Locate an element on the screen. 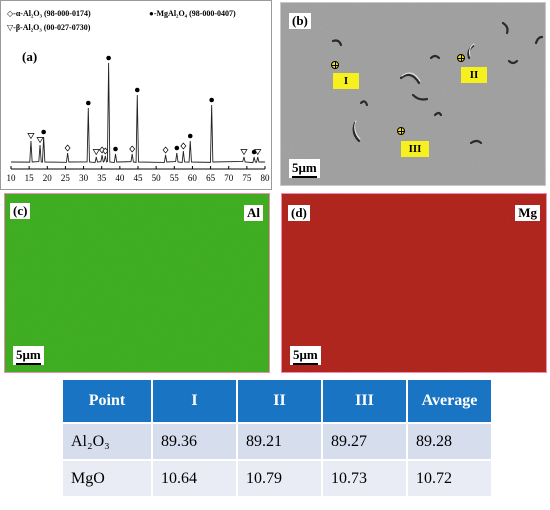 This screenshot has height=510, width=550. xrd-chart: 10 15 20 25 30 35 40 45 50 55 60 65 70 75 80 is located at coordinates (139, 119).